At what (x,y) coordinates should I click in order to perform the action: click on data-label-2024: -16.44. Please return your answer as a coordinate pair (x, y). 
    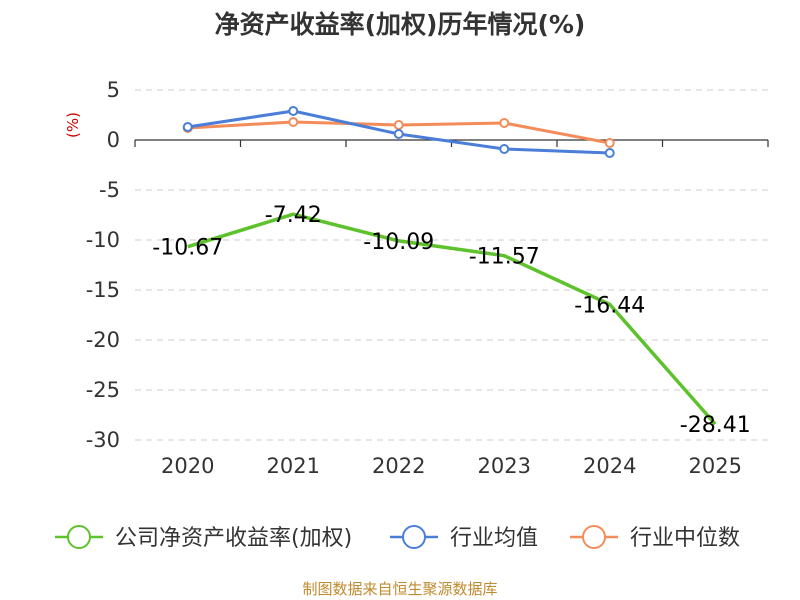
    Looking at the image, I should click on (609, 305).